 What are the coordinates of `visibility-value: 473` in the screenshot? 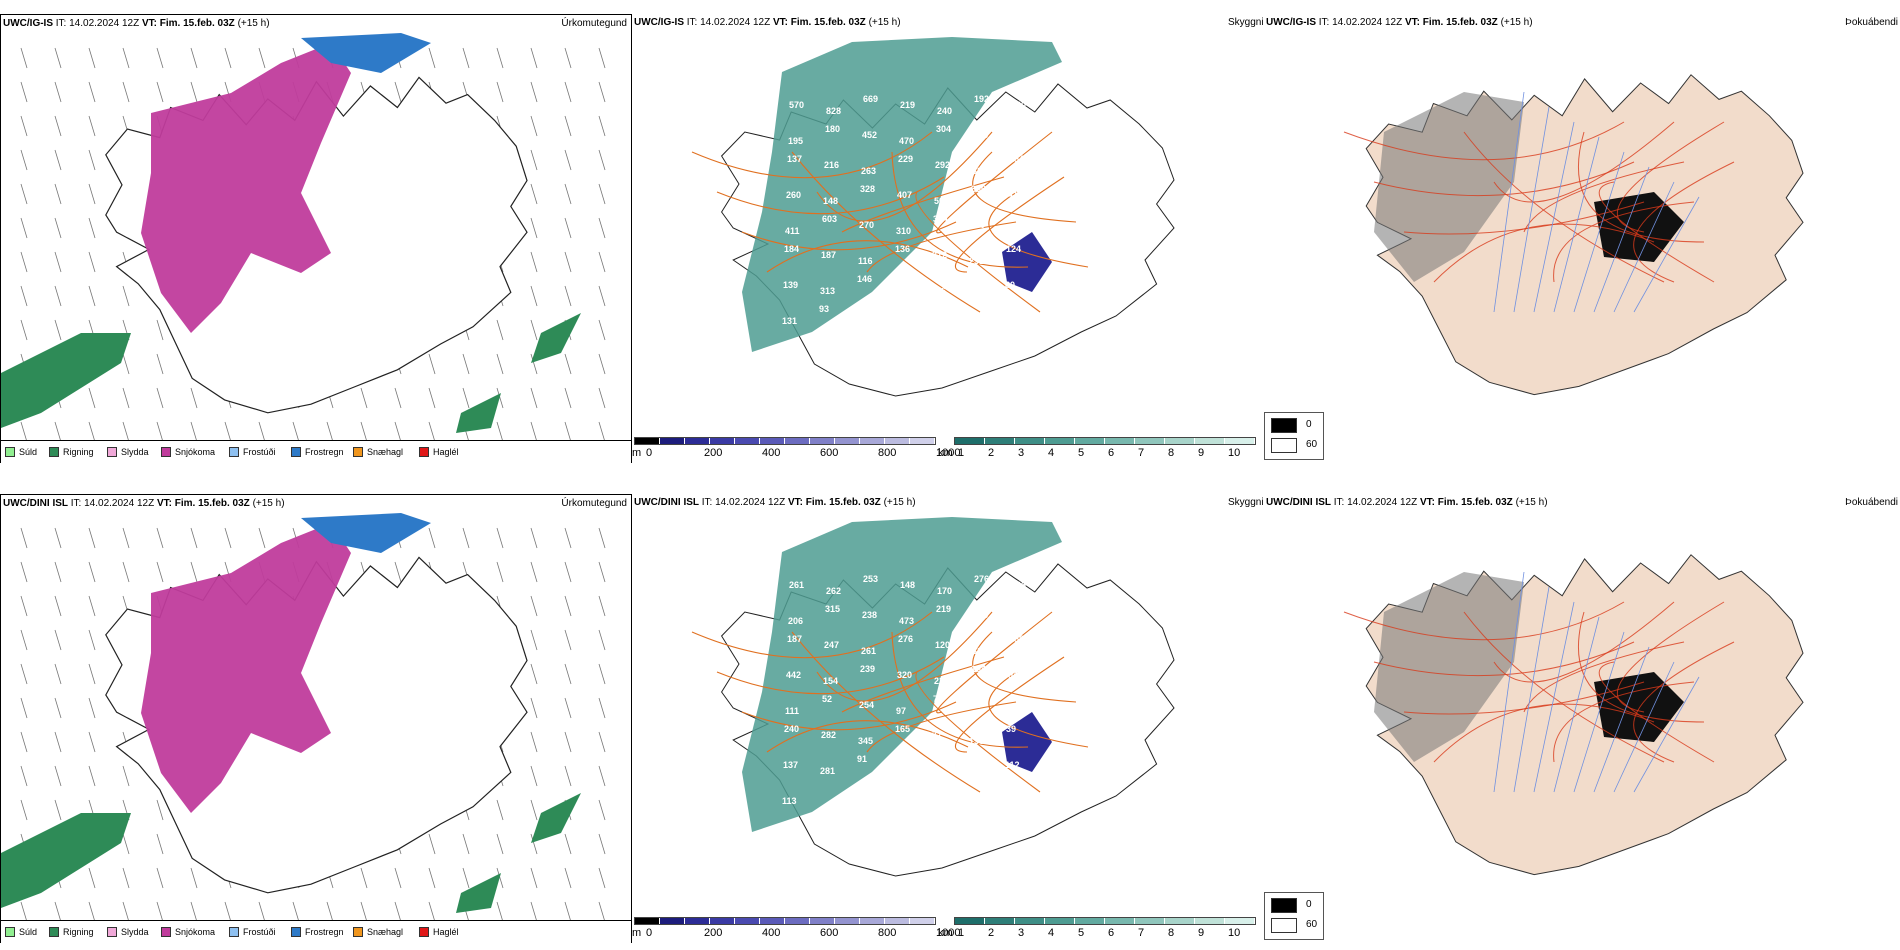 It's located at (906, 621).